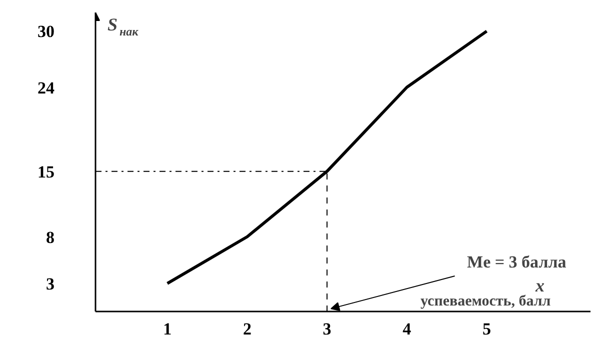  I want to click on y-tick-label: 3, so click(50, 284).